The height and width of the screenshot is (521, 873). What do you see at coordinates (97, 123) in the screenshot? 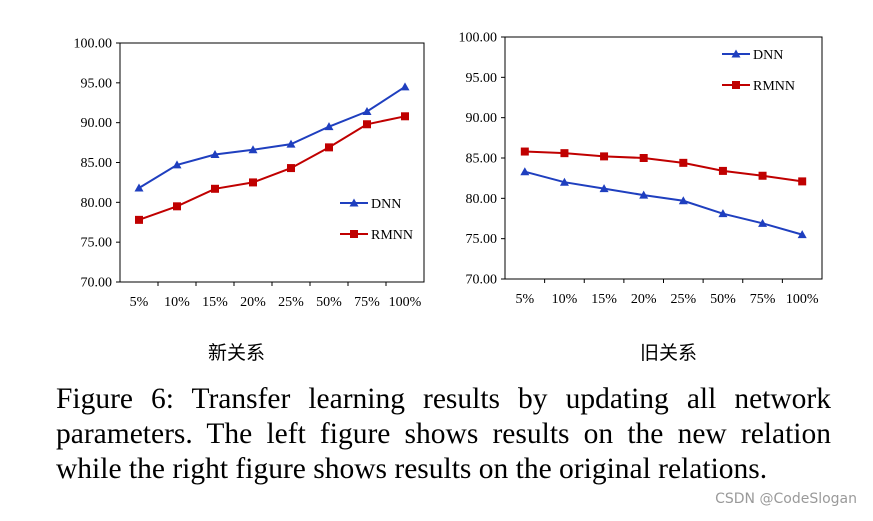
I see `left-ytick-label: 90.00` at bounding box center [97, 123].